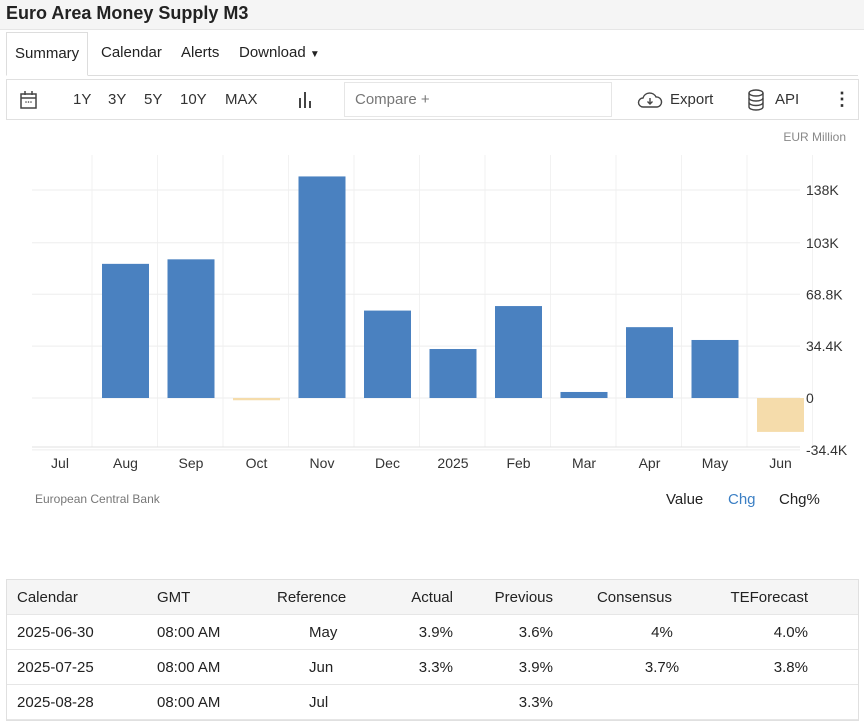  Describe the element at coordinates (60, 463) in the screenshot. I see `x-tick-label: Jul` at that location.